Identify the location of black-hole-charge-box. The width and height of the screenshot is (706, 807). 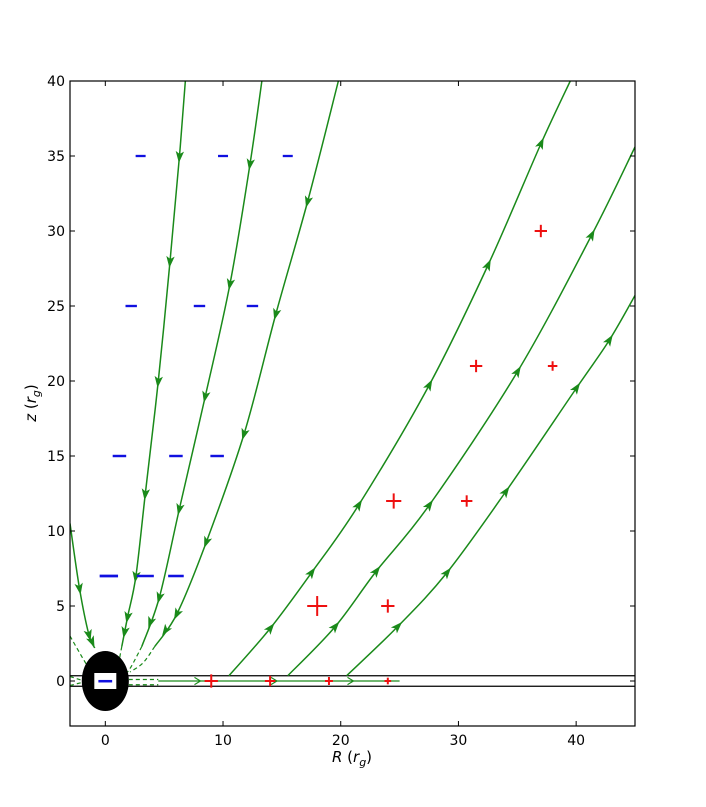
(105, 681).